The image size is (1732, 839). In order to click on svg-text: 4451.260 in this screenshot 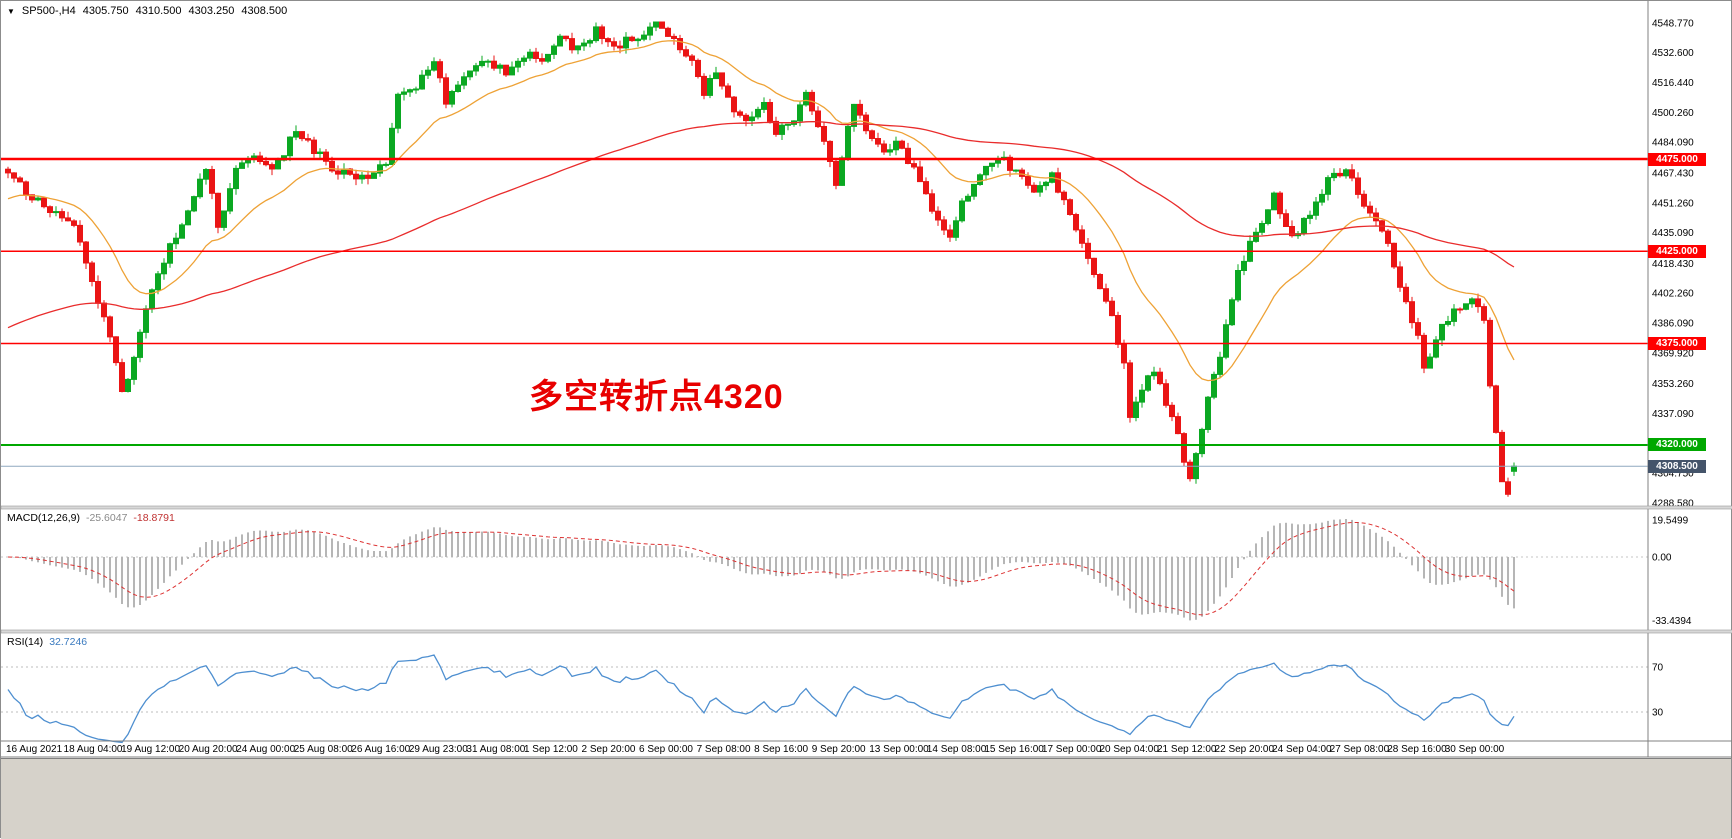, I will do `click(1673, 203)`.